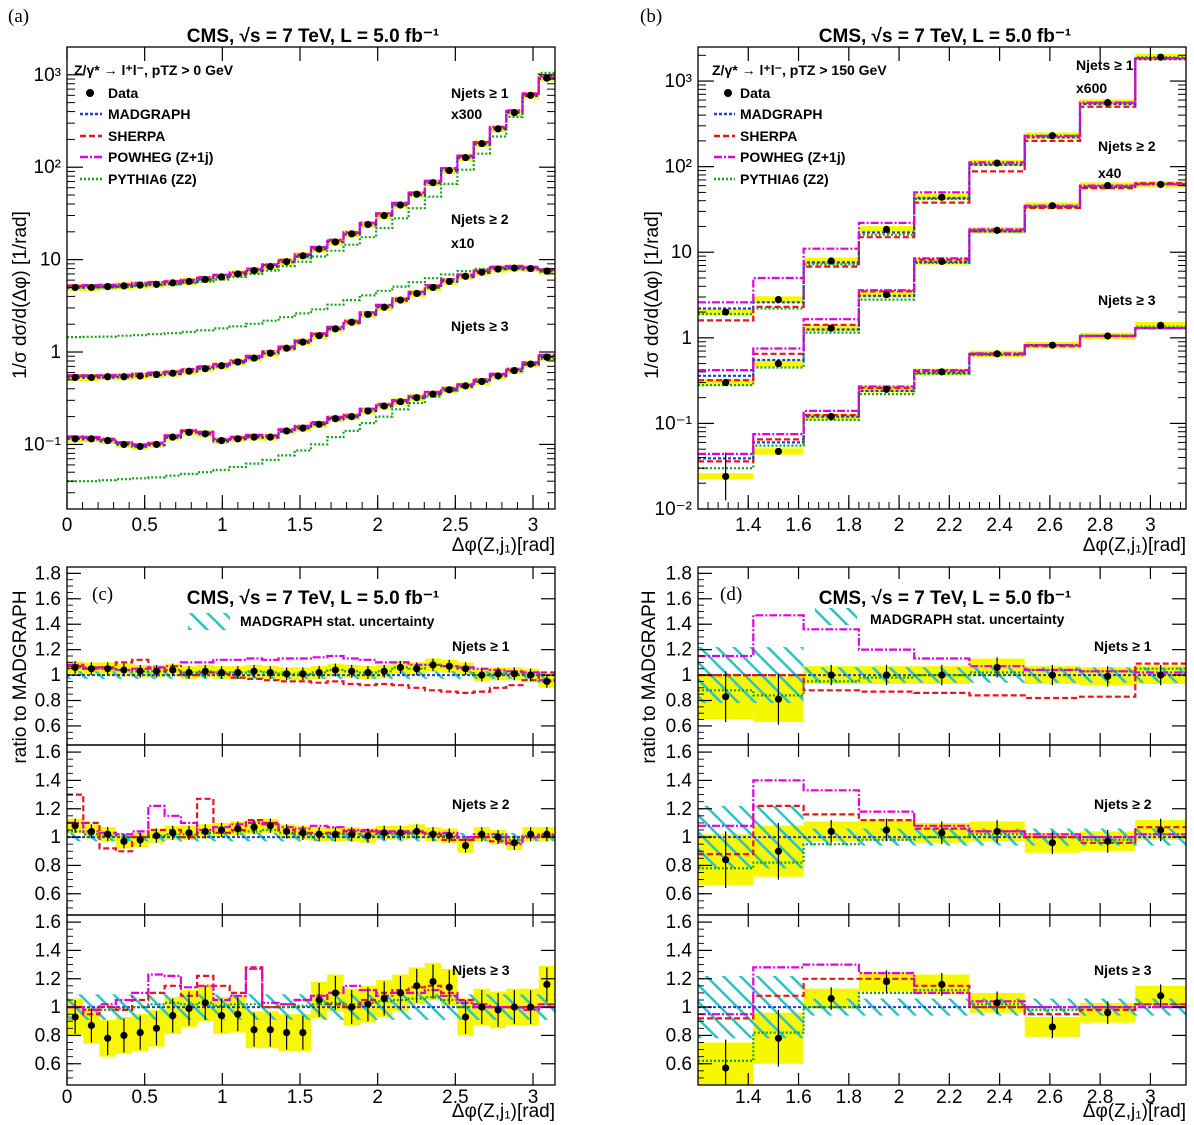 The height and width of the screenshot is (1125, 1194). Describe the element at coordinates (945, 36) in the screenshot. I see `panel-b-title: CMS, √s = 7 TeV, L = 5.0 fb⁻¹` at that location.